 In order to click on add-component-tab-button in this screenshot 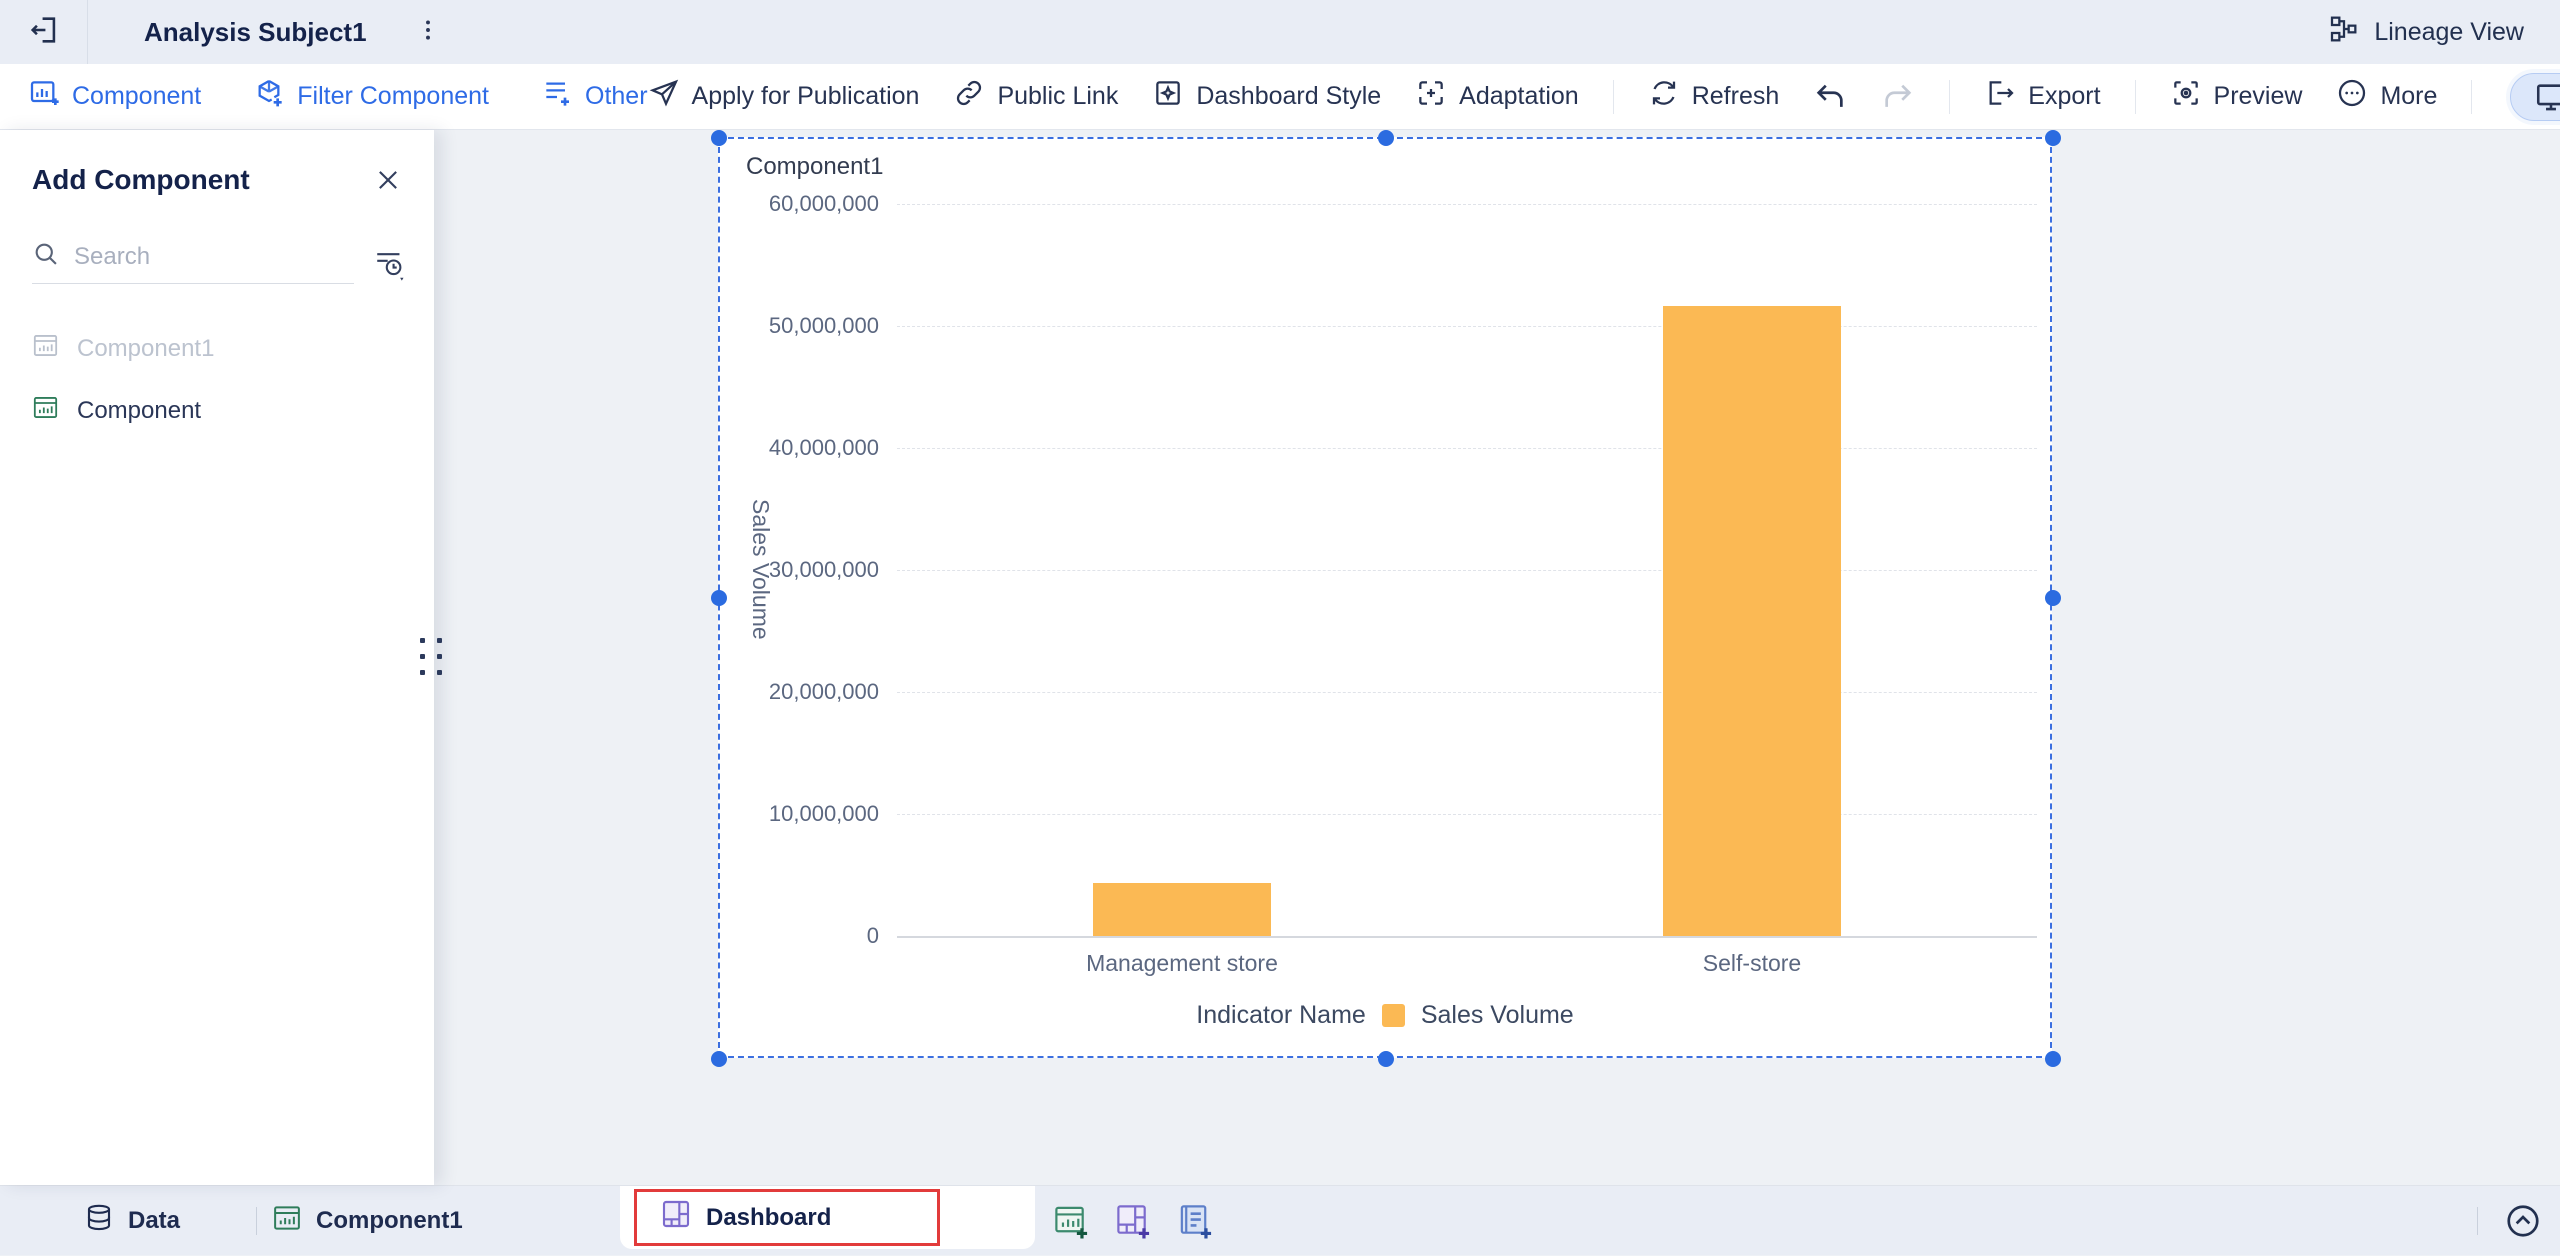, I will do `click(1071, 1221)`.